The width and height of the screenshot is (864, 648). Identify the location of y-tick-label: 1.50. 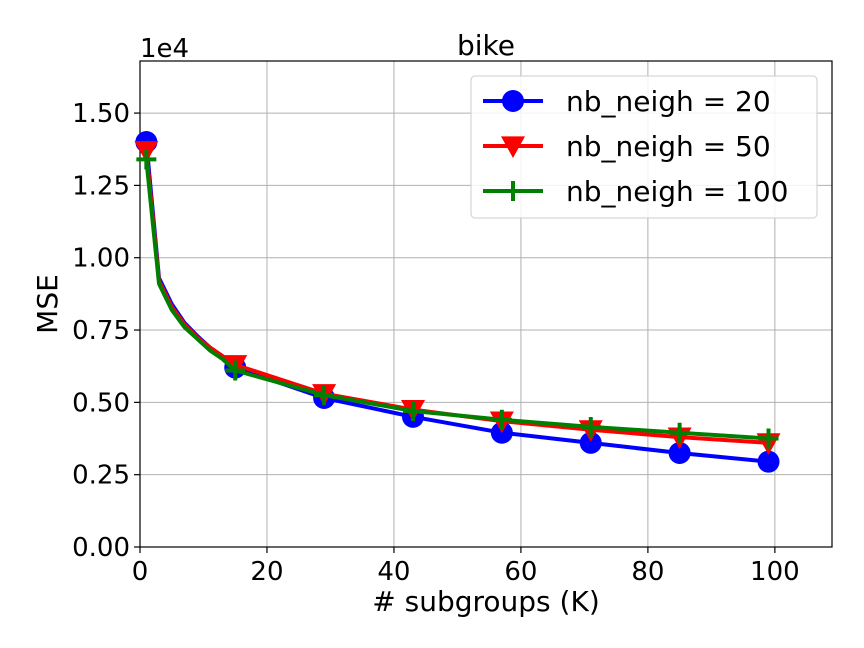
(101, 114).